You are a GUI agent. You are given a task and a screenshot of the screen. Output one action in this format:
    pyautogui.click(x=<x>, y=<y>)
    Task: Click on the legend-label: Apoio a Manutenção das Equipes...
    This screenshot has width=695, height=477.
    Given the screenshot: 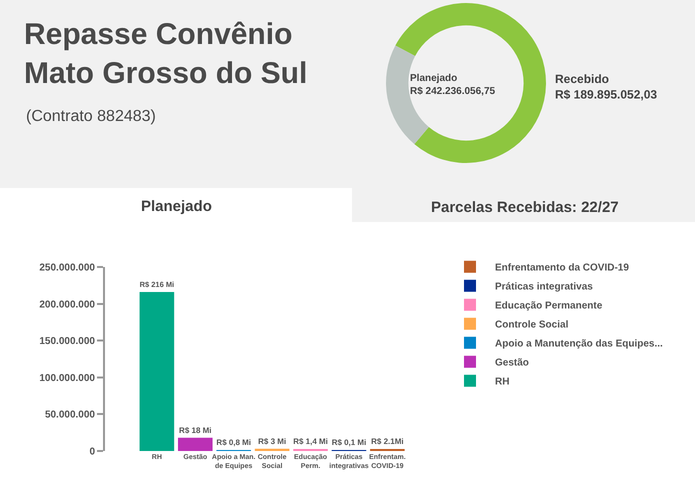 What is the action you would take?
    pyautogui.click(x=579, y=344)
    